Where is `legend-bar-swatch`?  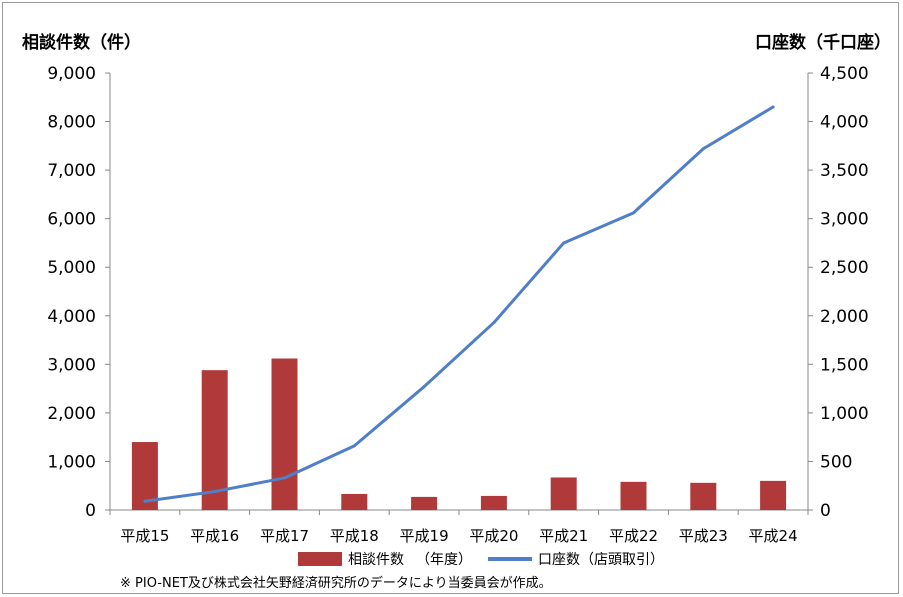 legend-bar-swatch is located at coordinates (320, 559).